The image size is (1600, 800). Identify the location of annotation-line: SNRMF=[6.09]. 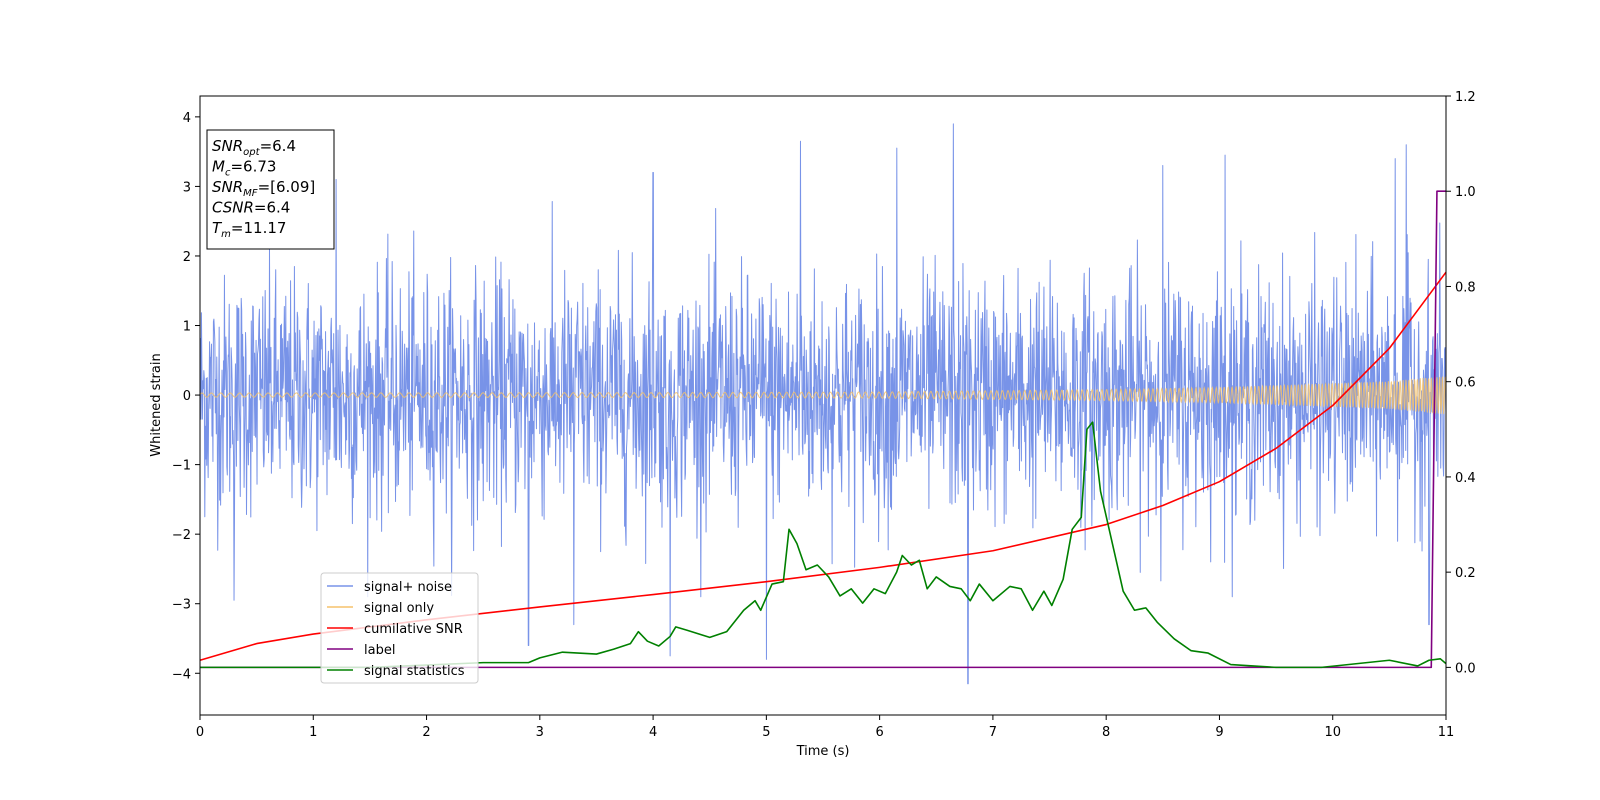
(263, 188).